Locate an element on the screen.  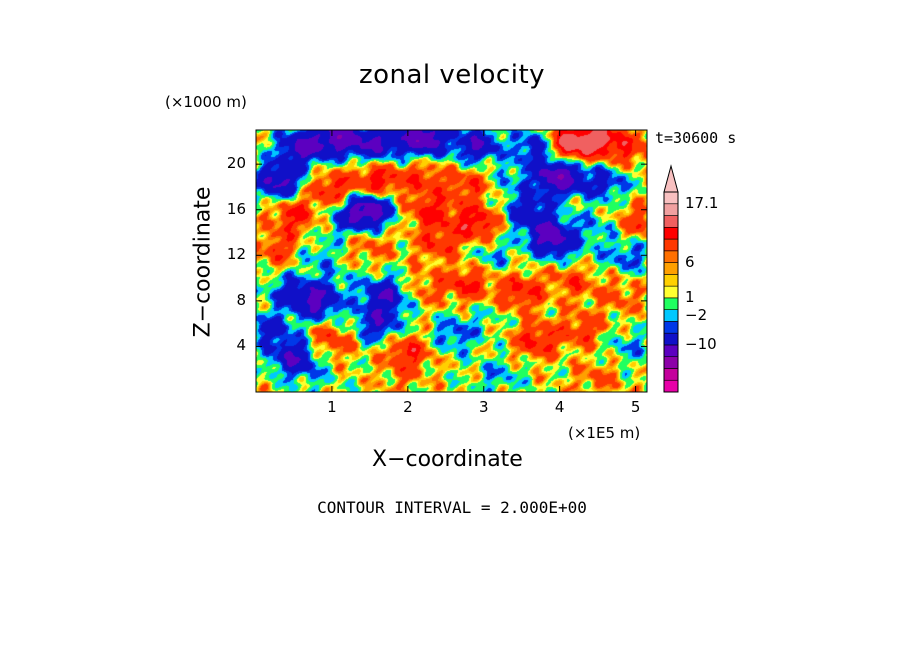
x-tick-label: 5 is located at coordinates (635, 407).